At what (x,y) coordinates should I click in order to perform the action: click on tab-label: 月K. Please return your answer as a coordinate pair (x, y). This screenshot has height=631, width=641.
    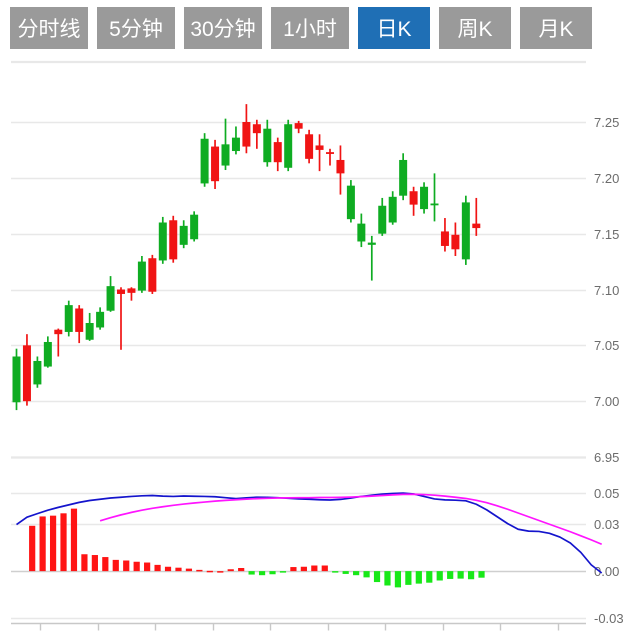
    Looking at the image, I should click on (556, 29).